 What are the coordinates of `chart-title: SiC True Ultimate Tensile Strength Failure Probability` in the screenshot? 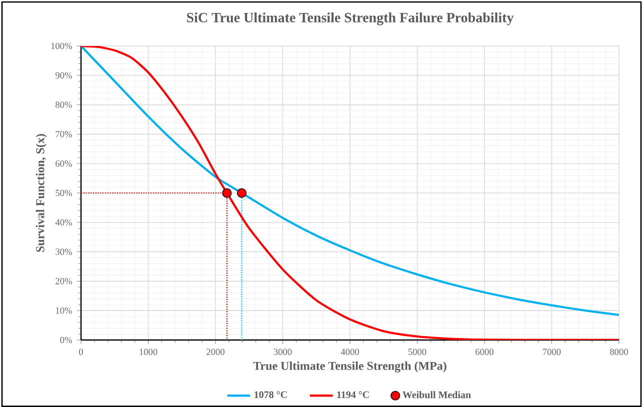 It's located at (350, 19).